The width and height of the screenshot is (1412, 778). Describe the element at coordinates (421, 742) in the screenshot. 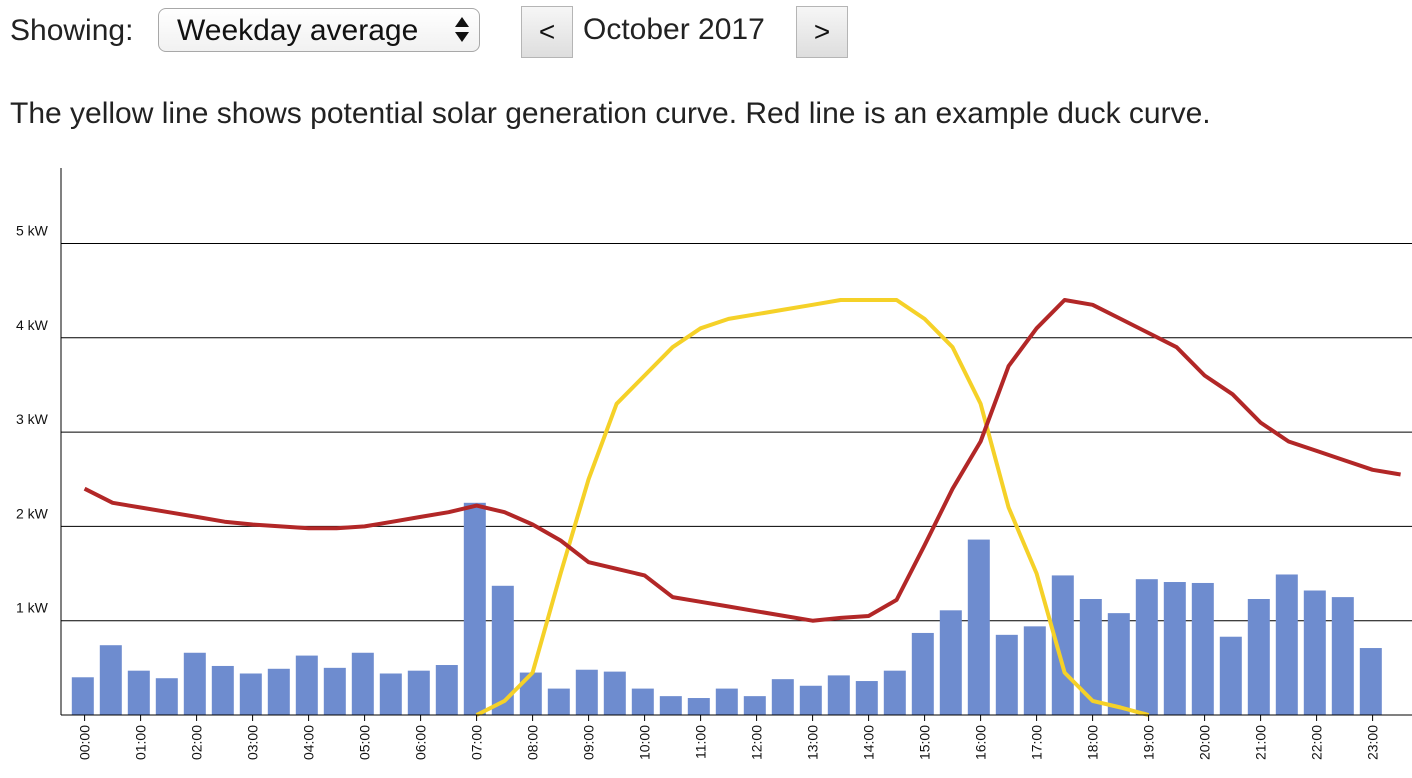

I see `x-tick-label: 06:00` at that location.